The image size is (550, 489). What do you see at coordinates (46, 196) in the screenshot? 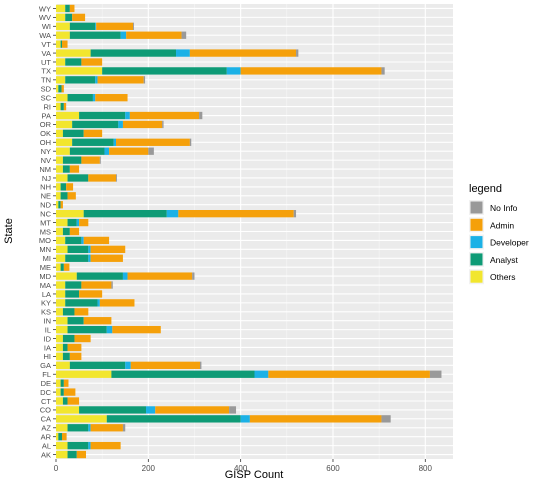
I see `y-tick-label: NE` at bounding box center [46, 196].